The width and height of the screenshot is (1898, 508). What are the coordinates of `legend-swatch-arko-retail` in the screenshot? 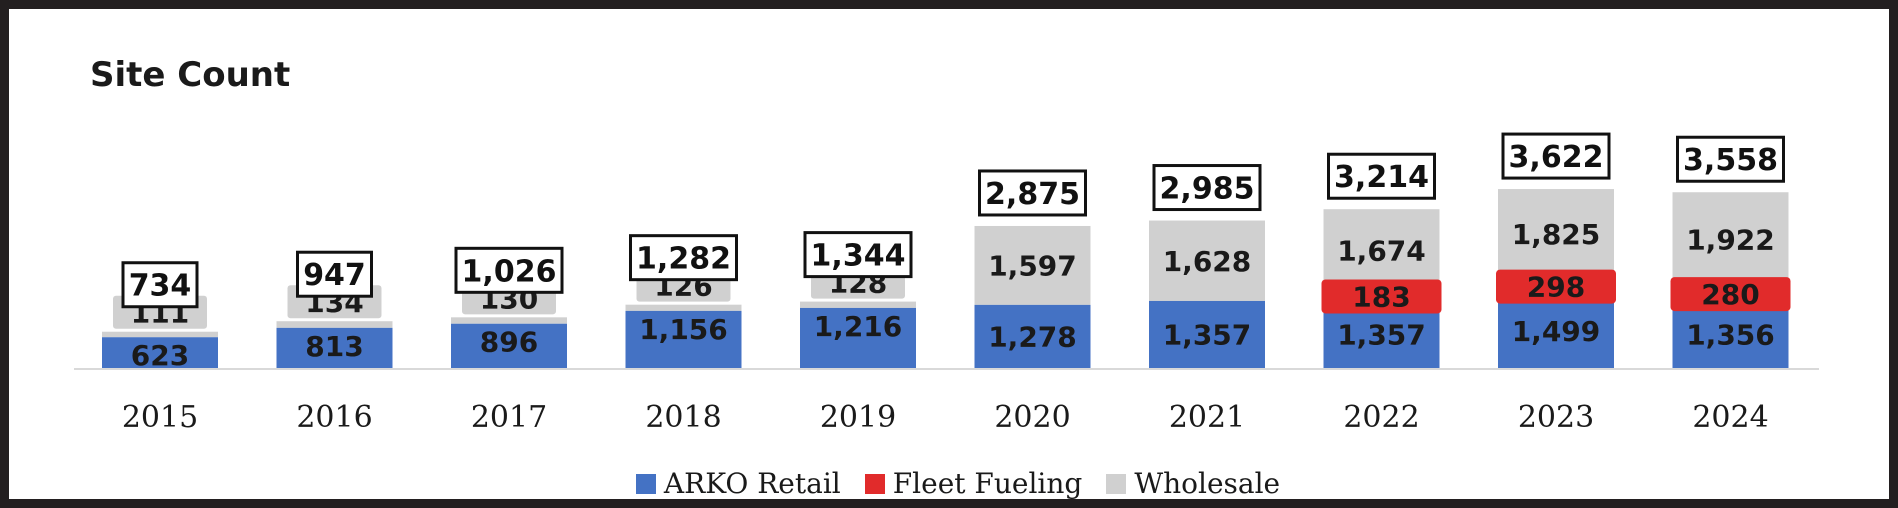 It's located at (645, 483).